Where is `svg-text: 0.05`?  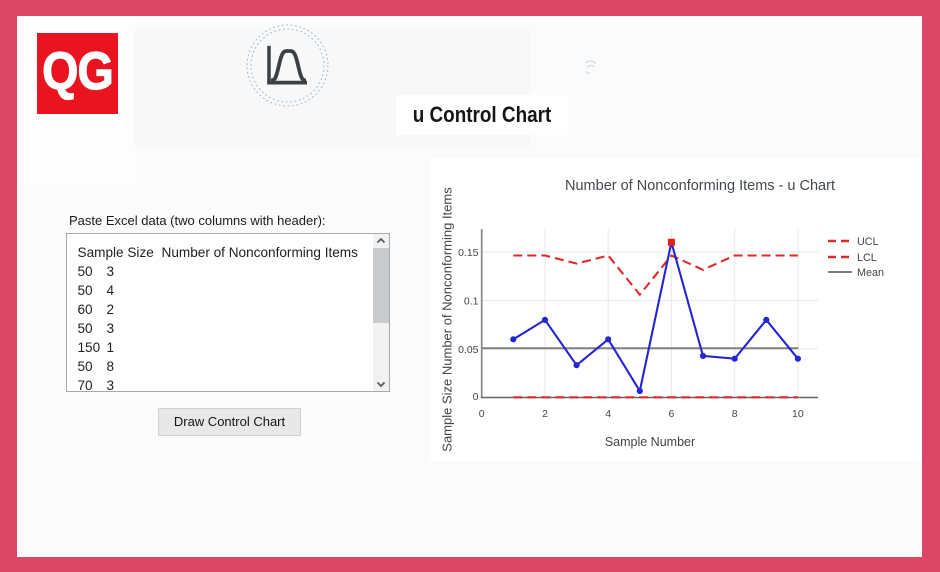 svg-text: 0.05 is located at coordinates (468, 350).